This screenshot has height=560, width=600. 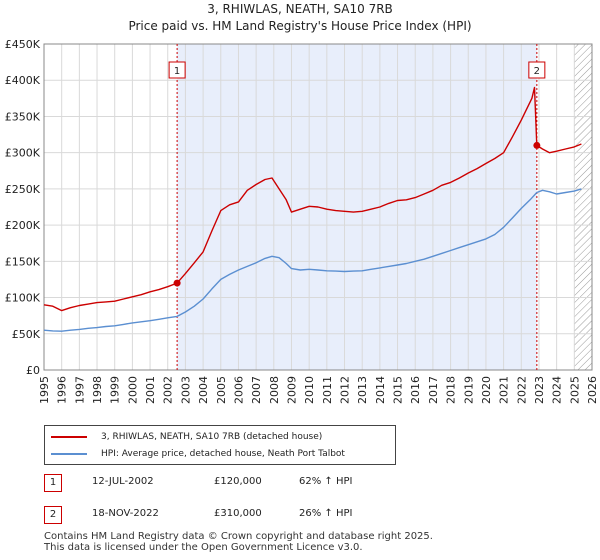 I want to click on y-tick-label: £150K, so click(x=23, y=261).